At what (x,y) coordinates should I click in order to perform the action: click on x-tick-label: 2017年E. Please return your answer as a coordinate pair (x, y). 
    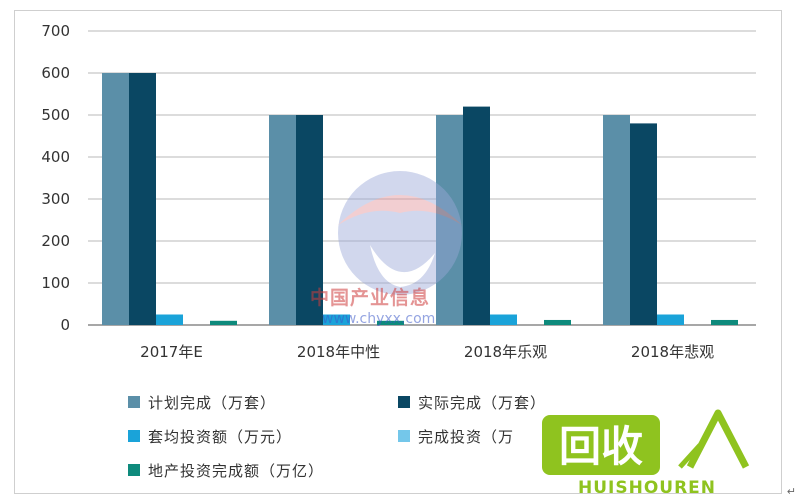
    Looking at the image, I should click on (171, 352).